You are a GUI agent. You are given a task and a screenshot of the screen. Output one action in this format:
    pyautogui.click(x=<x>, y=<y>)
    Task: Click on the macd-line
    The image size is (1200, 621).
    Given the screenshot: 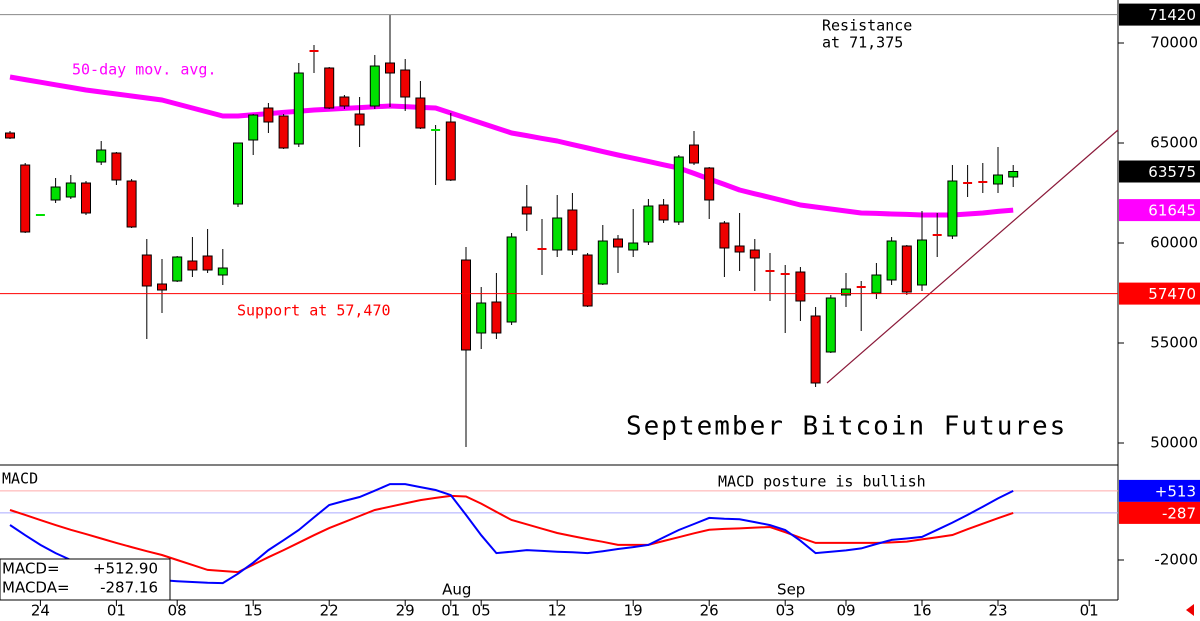 What is the action you would take?
    pyautogui.click(x=511, y=534)
    